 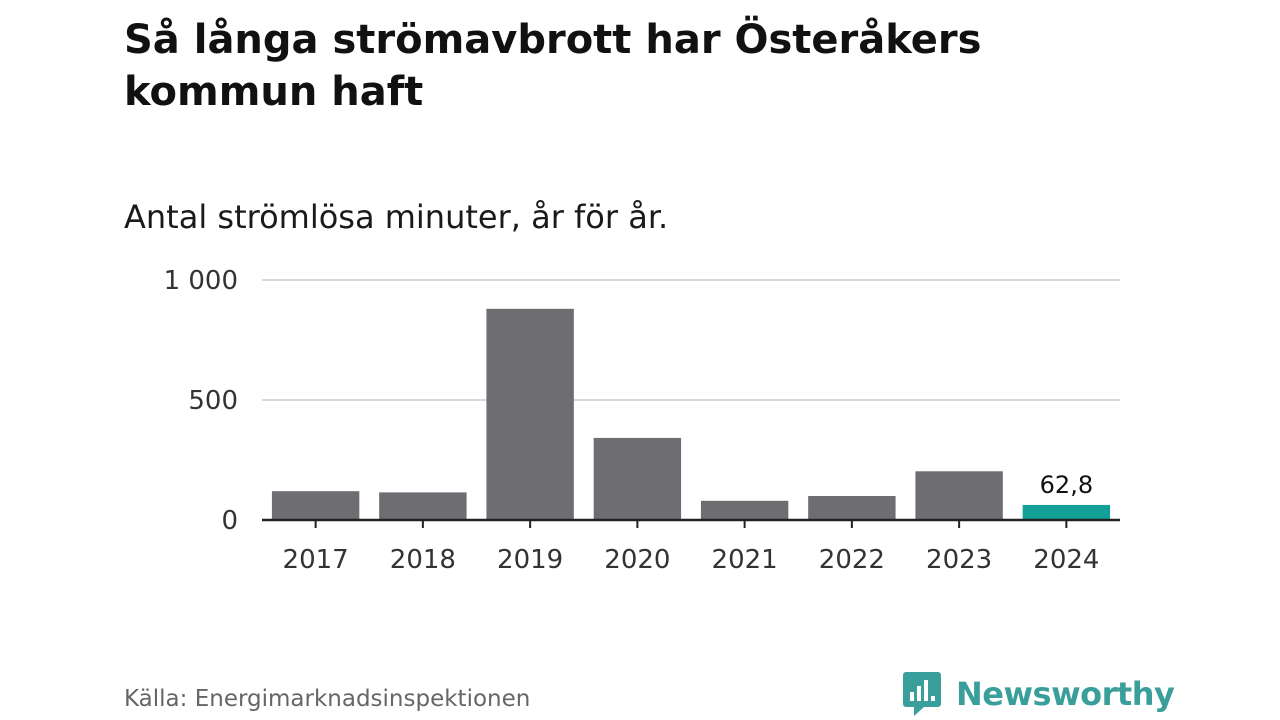 What do you see at coordinates (691, 340) in the screenshot?
I see `grid-lines` at bounding box center [691, 340].